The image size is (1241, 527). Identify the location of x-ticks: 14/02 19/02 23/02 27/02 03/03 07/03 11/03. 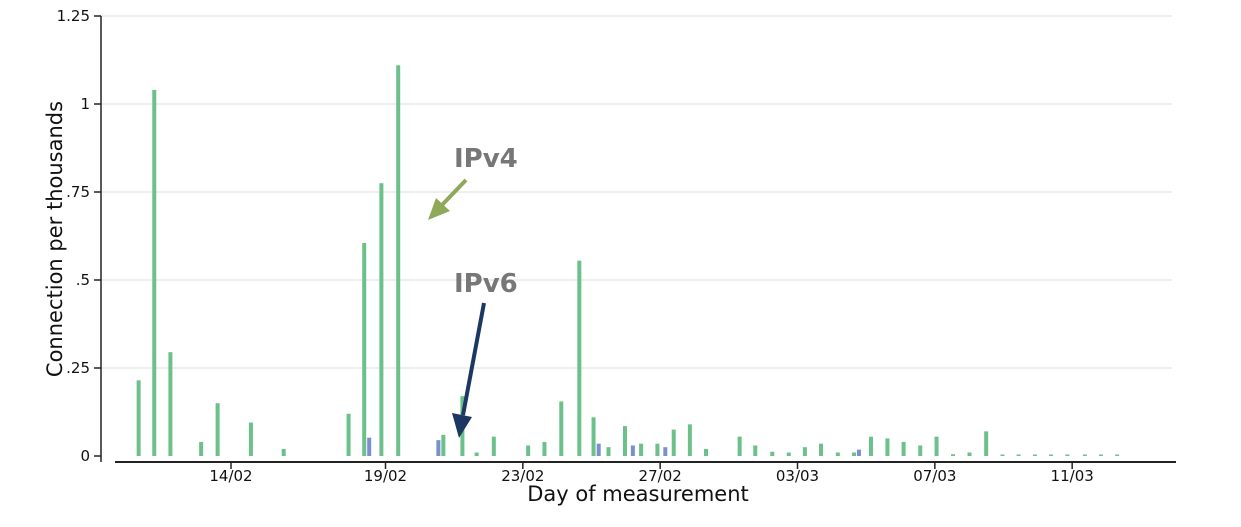
(651, 473).